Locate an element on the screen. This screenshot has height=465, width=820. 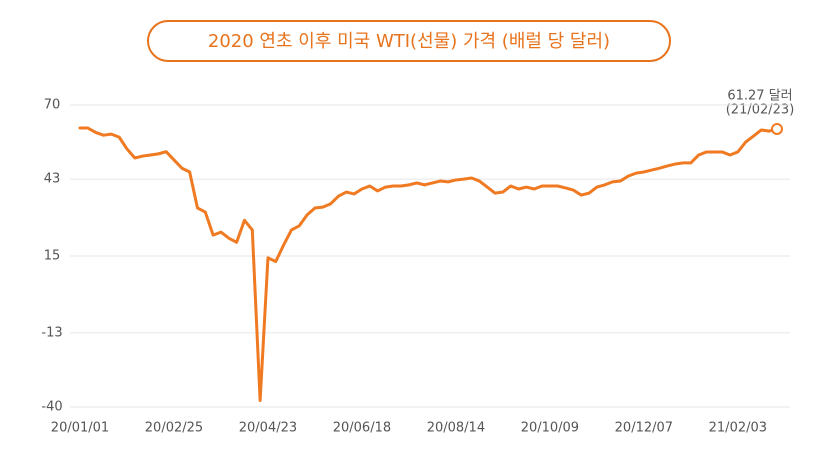
x-tick-label: 21/02/03 is located at coordinates (738, 428).